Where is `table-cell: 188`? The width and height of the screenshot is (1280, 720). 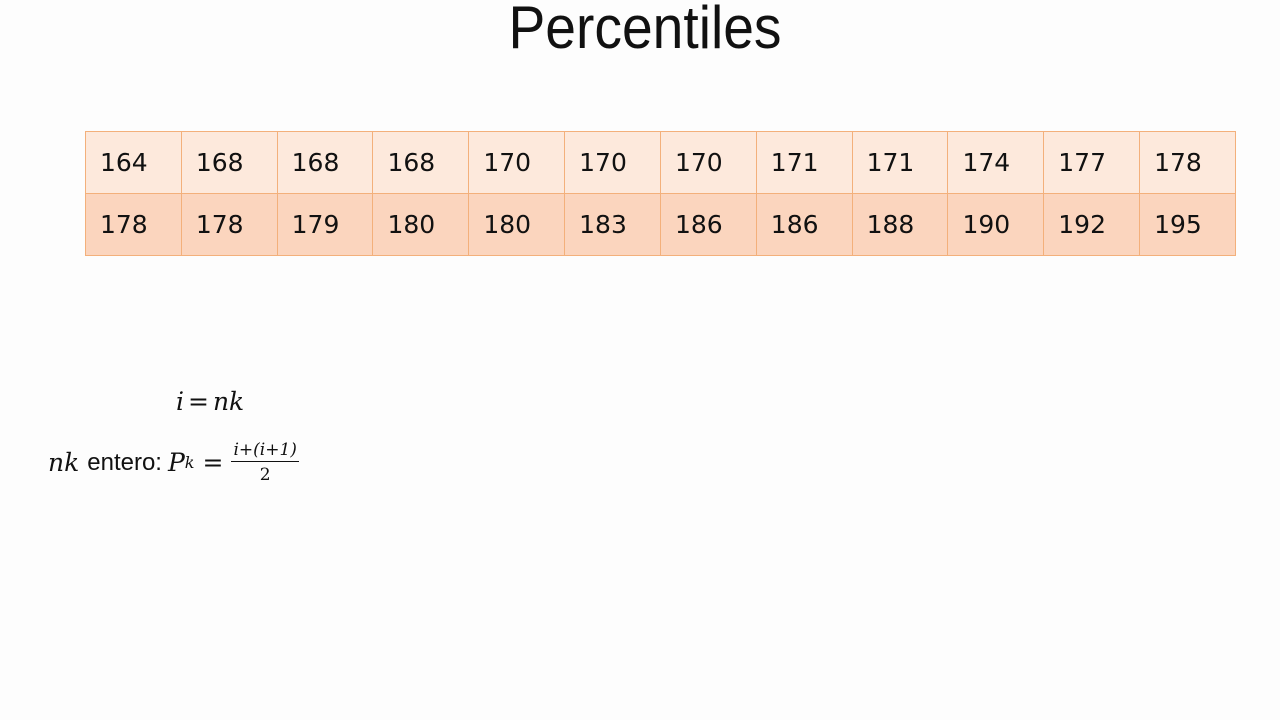
table-cell: 188 is located at coordinates (900, 224).